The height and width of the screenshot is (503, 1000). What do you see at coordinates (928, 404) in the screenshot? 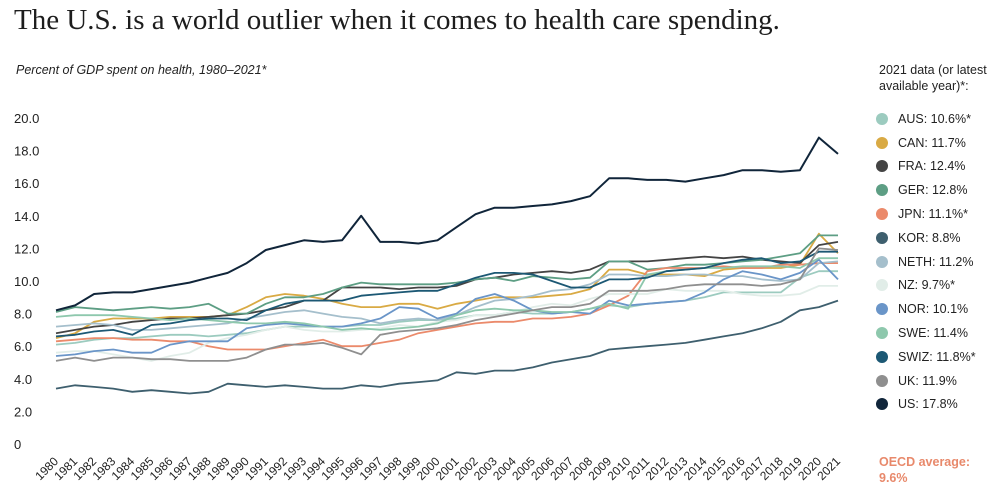
I see `legend-label: US: 17.8%` at bounding box center [928, 404].